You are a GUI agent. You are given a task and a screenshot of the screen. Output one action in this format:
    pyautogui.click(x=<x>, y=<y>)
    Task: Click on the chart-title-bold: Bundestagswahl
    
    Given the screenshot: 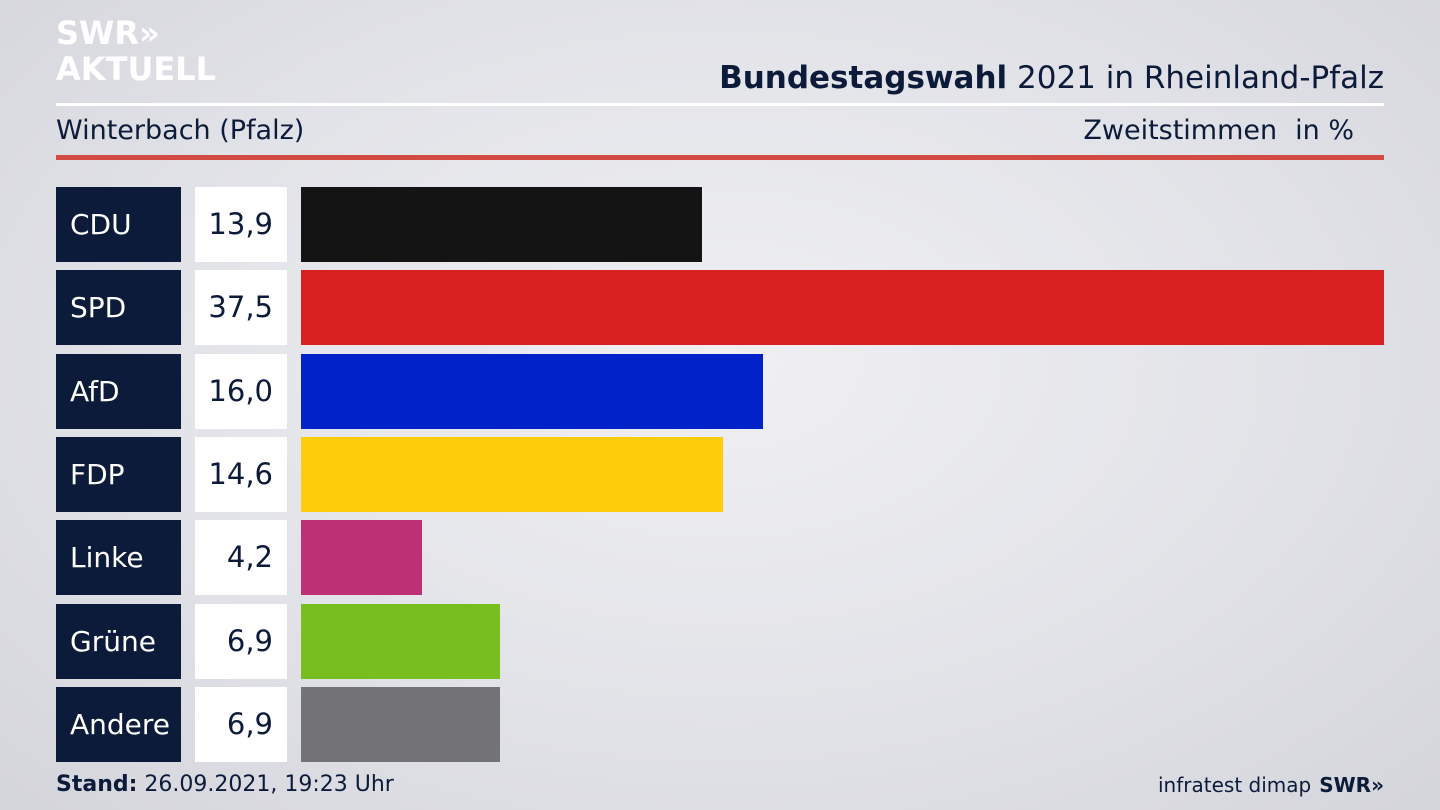 What is the action you would take?
    pyautogui.click(x=863, y=78)
    